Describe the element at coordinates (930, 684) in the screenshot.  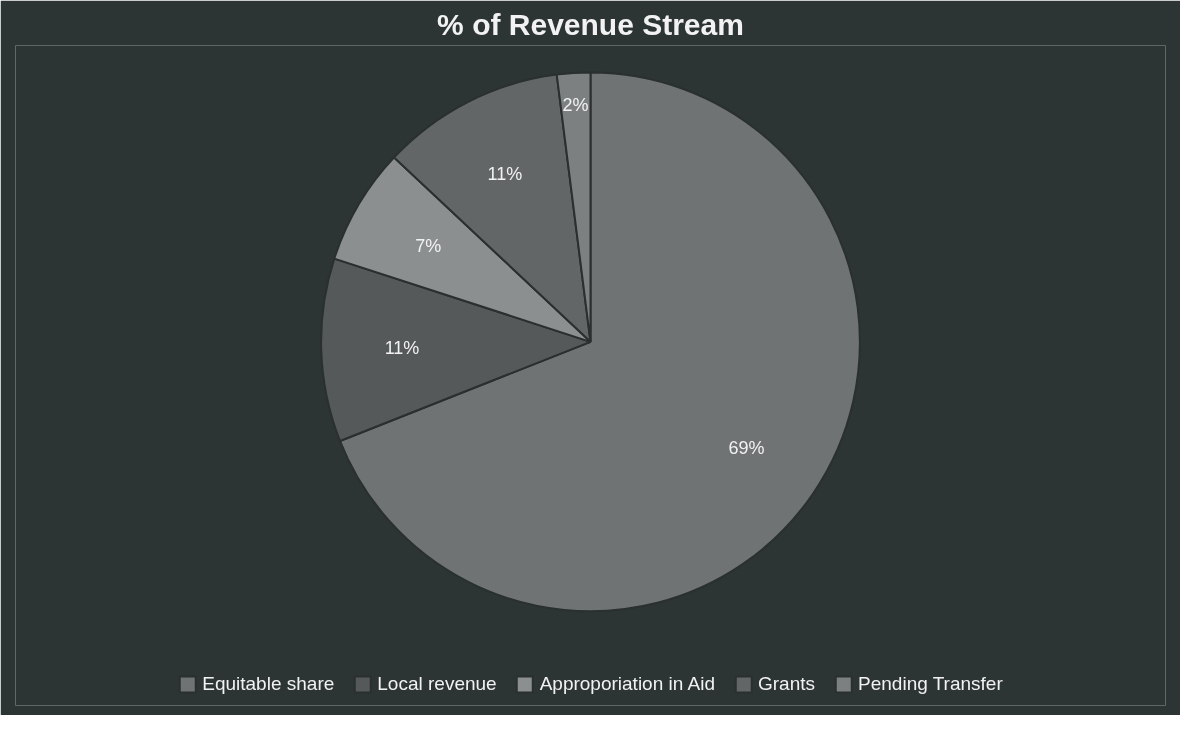
I see `legend-label: Pending Transfer` at that location.